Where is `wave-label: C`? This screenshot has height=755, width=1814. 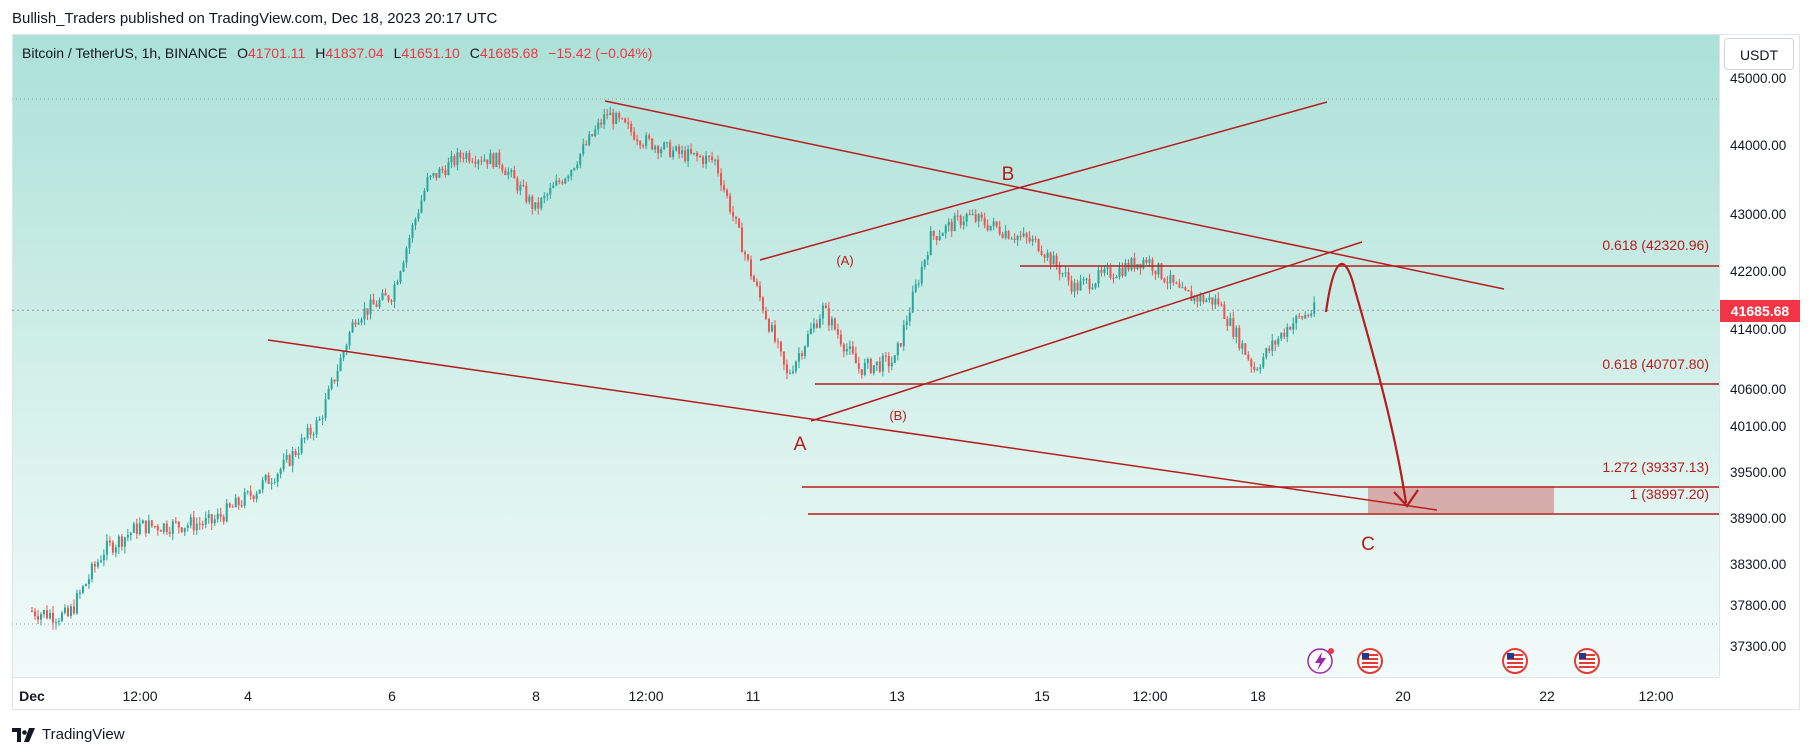 wave-label: C is located at coordinates (1368, 544).